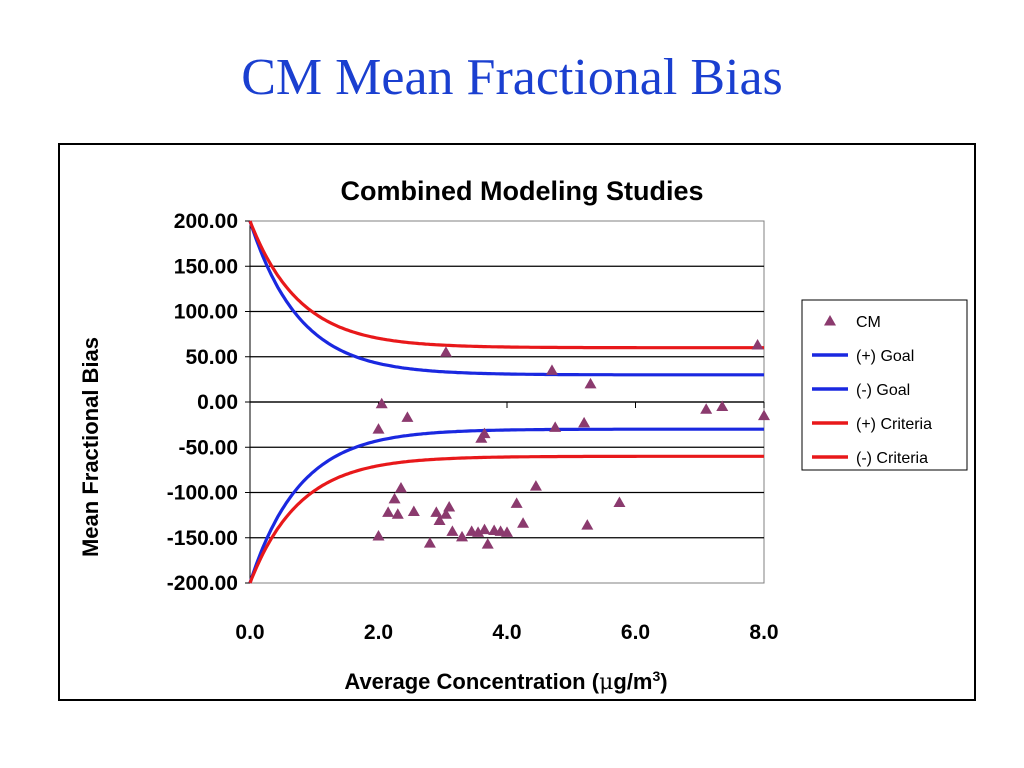 The height and width of the screenshot is (768, 1024). What do you see at coordinates (885, 356) in the screenshot?
I see `legend-label: (+) Goal` at bounding box center [885, 356].